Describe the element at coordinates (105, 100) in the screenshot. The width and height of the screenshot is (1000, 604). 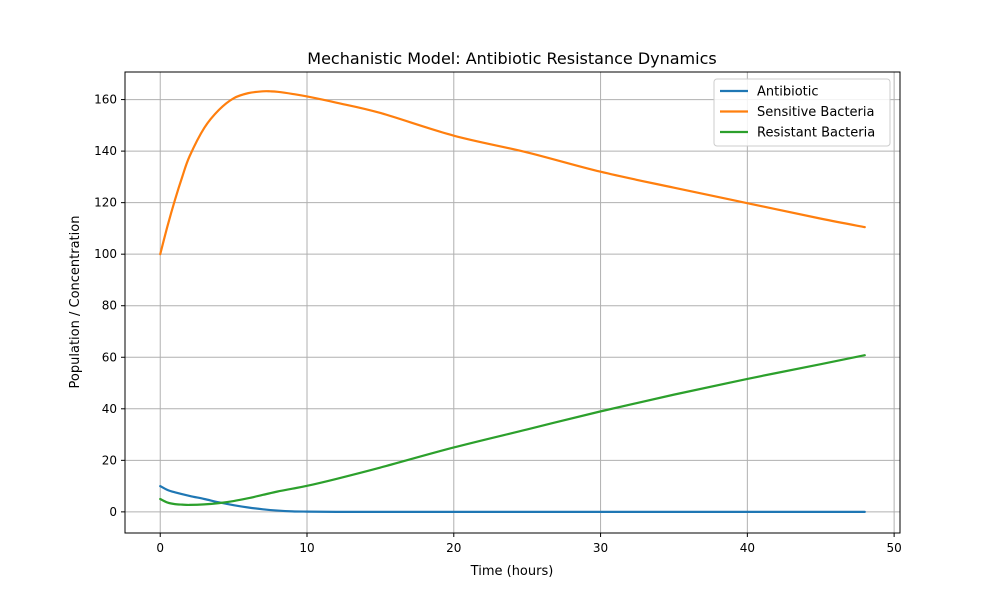
I see `y-tick-label: 160` at that location.